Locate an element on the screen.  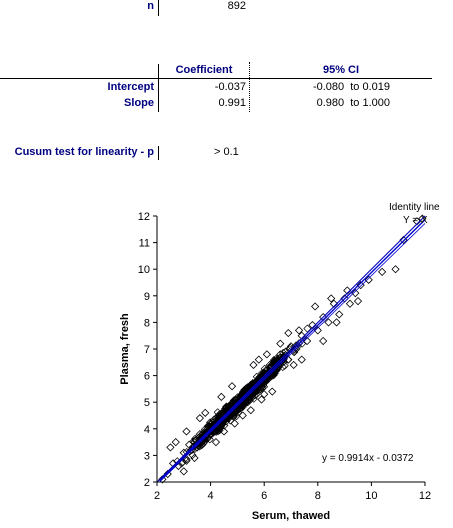
y-tick-label: 10 is located at coordinates (144, 270).